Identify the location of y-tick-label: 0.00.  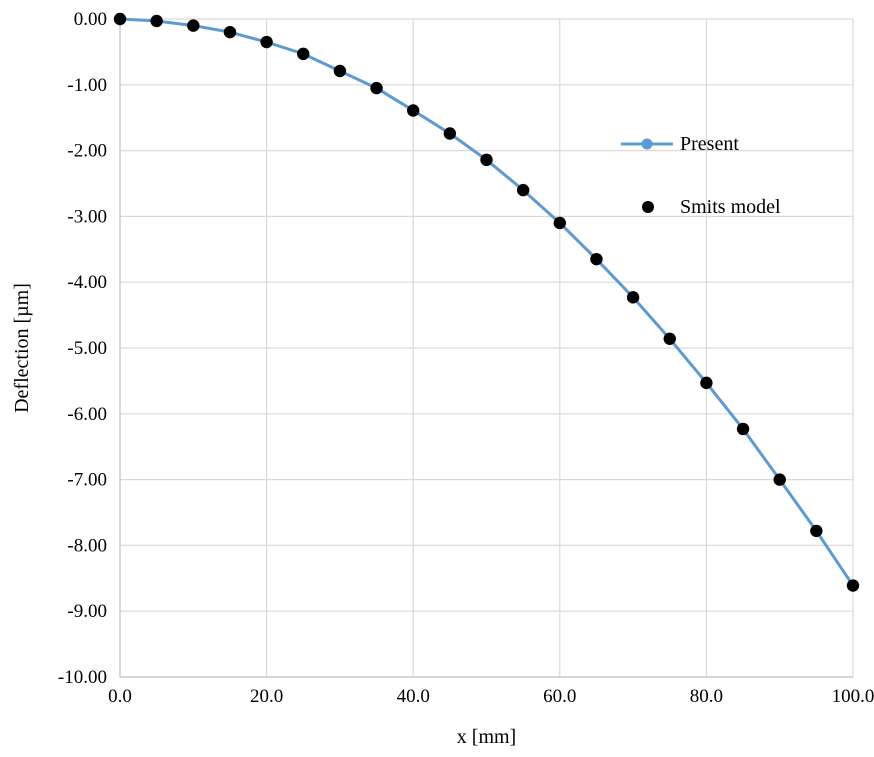
(90, 19).